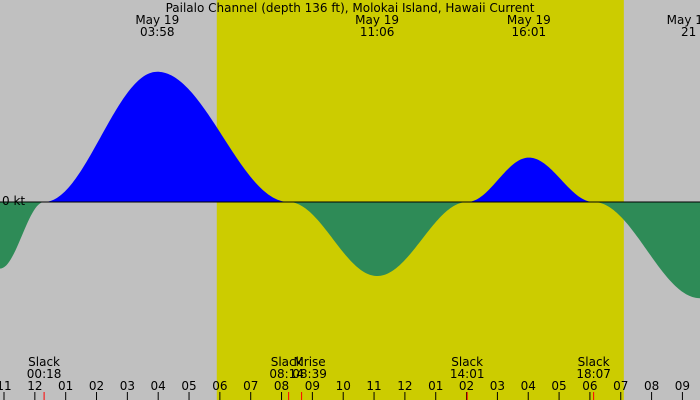 The width and height of the screenshot is (700, 400). I want to click on zero-label: 0 kt, so click(13, 201).